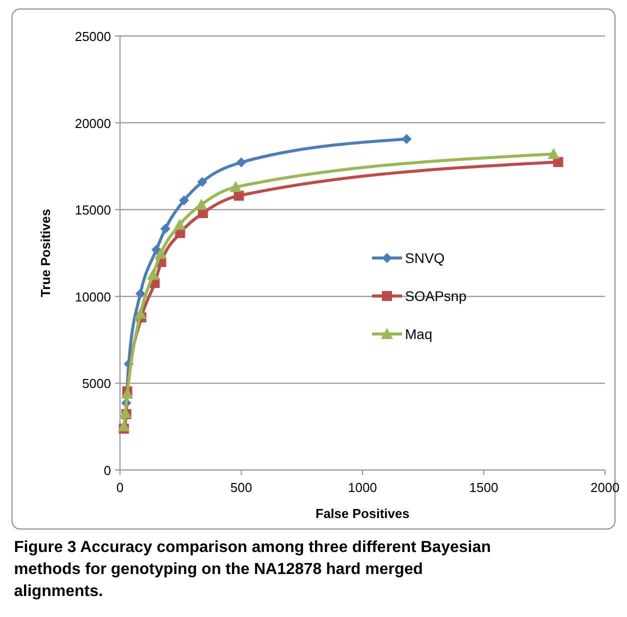  Describe the element at coordinates (483, 487) in the screenshot. I see `x-tick-label: 1500` at that location.